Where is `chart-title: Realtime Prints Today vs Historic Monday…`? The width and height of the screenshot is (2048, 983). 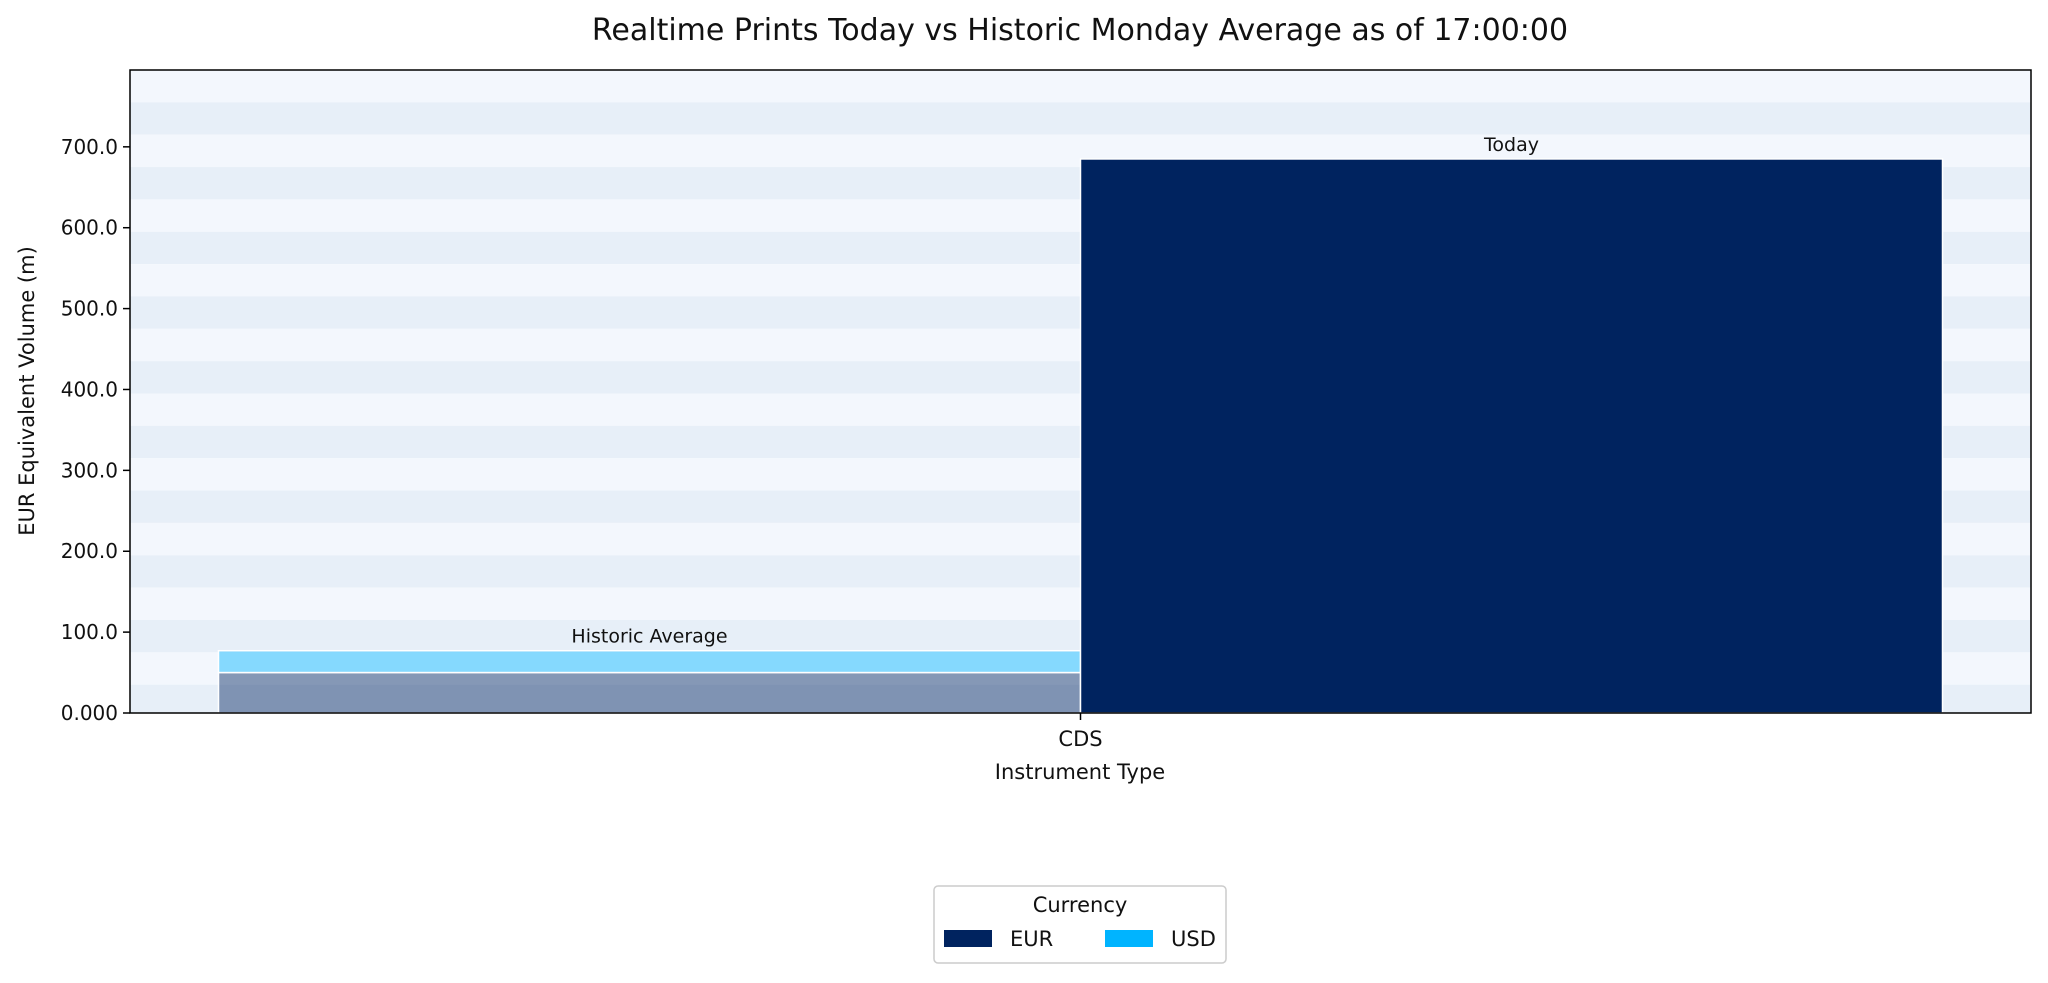
chart-title: Realtime Prints Today vs Historic Monday… is located at coordinates (1080, 30).